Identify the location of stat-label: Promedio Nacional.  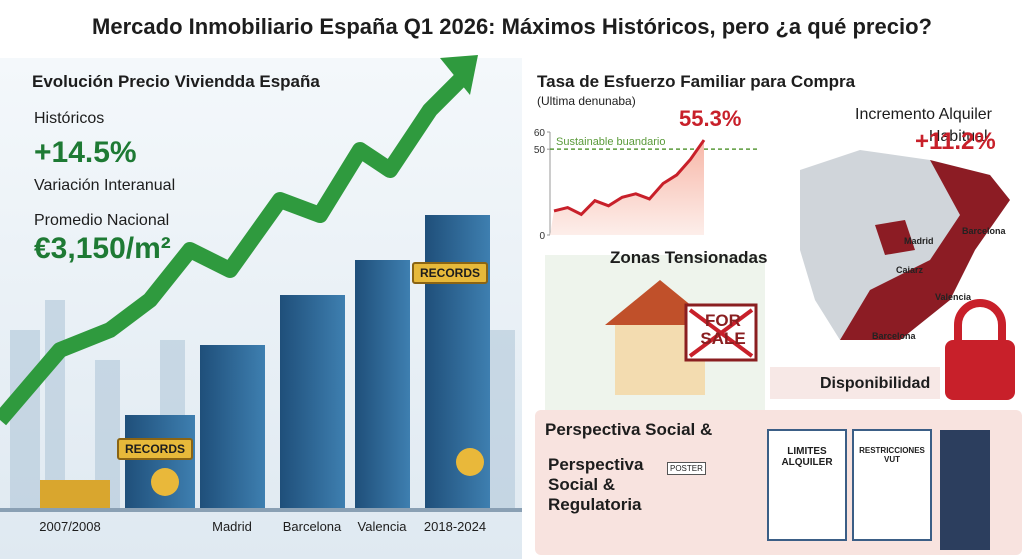
(102, 220).